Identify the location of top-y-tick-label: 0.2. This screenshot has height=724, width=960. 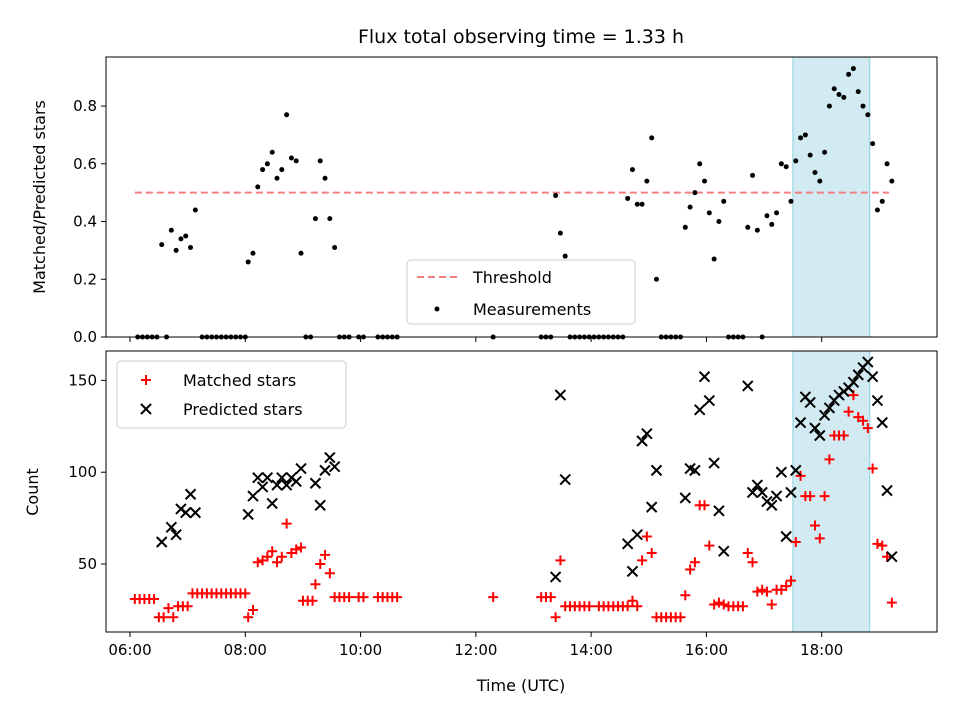
(85, 279).